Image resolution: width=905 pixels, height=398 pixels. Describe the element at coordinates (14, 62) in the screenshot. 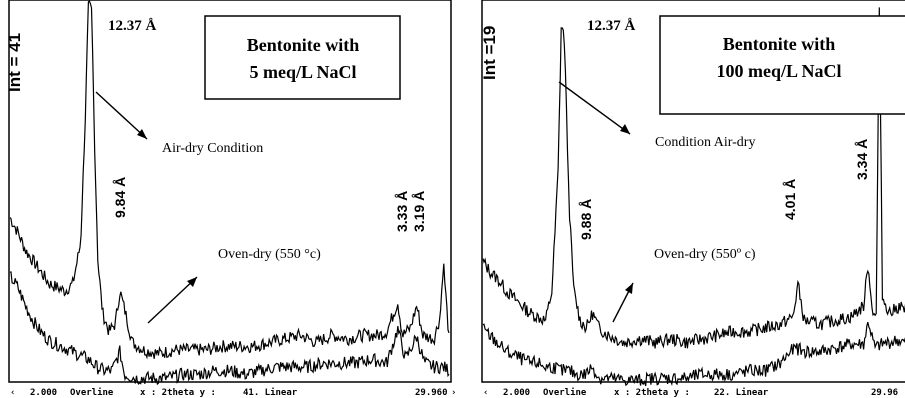

I see `intensity-label: Int = 41` at that location.